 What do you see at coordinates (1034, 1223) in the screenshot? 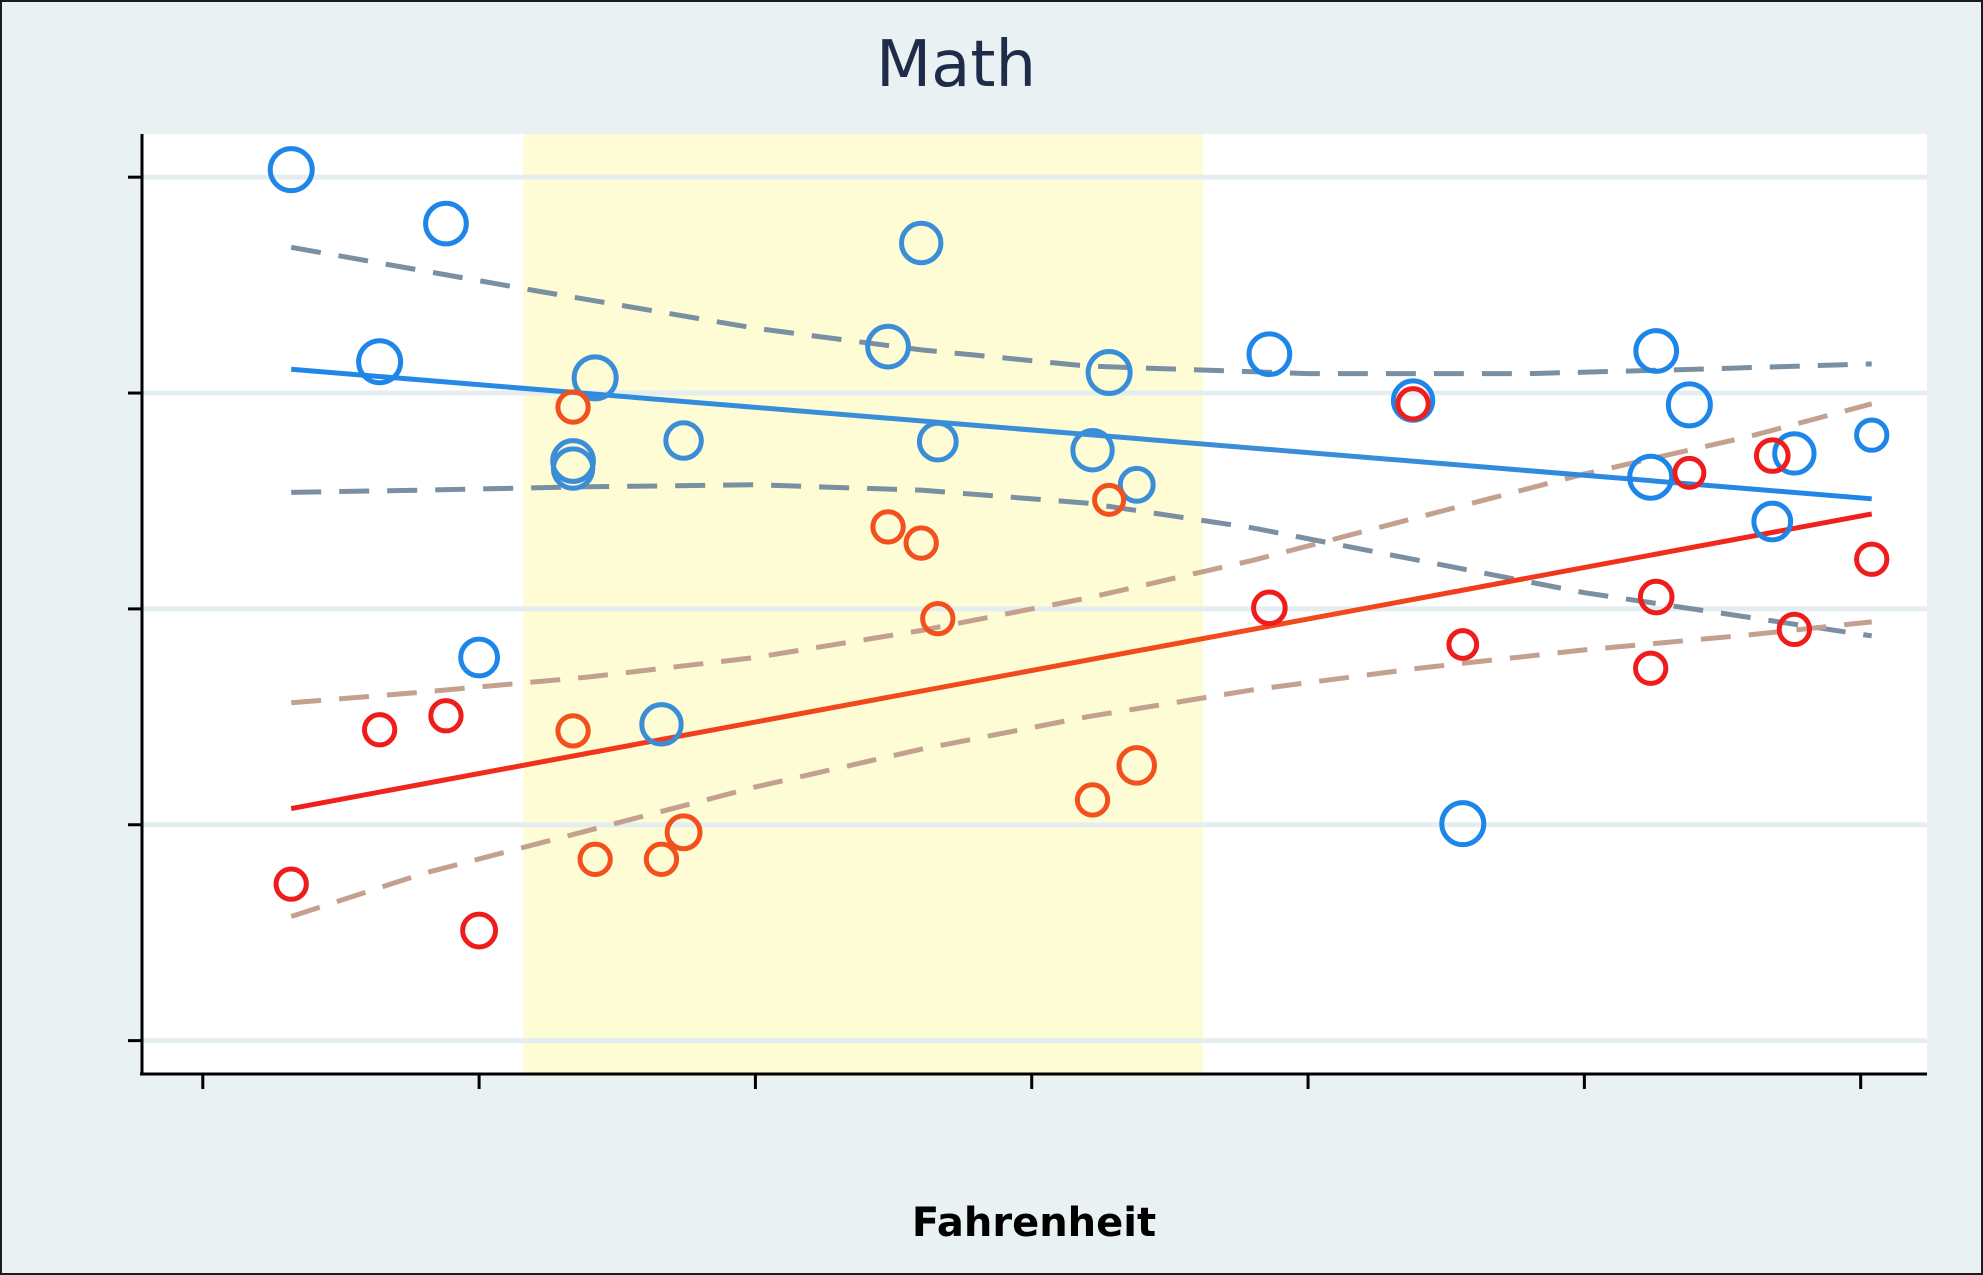
I see `x-axis-label: Fahrenheit` at bounding box center [1034, 1223].